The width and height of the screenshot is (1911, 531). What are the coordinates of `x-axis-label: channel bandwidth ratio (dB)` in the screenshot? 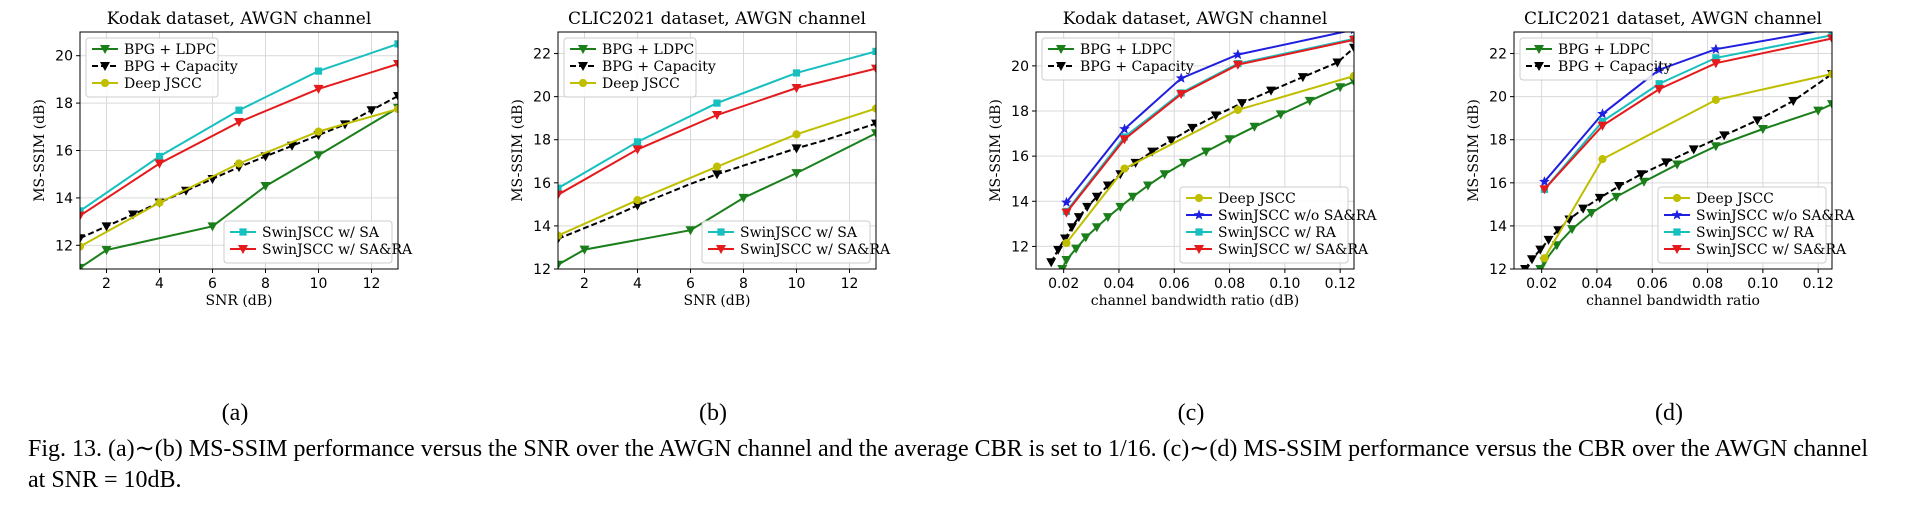 It's located at (1195, 301).